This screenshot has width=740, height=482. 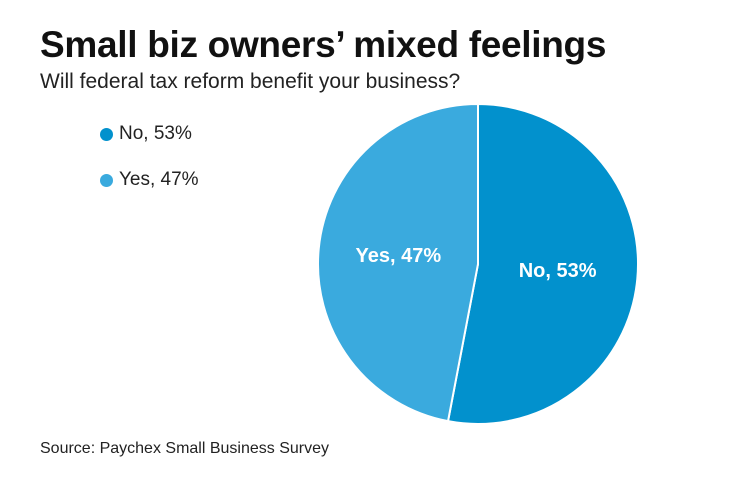 What do you see at coordinates (106, 134) in the screenshot?
I see `legend-swatch-no` at bounding box center [106, 134].